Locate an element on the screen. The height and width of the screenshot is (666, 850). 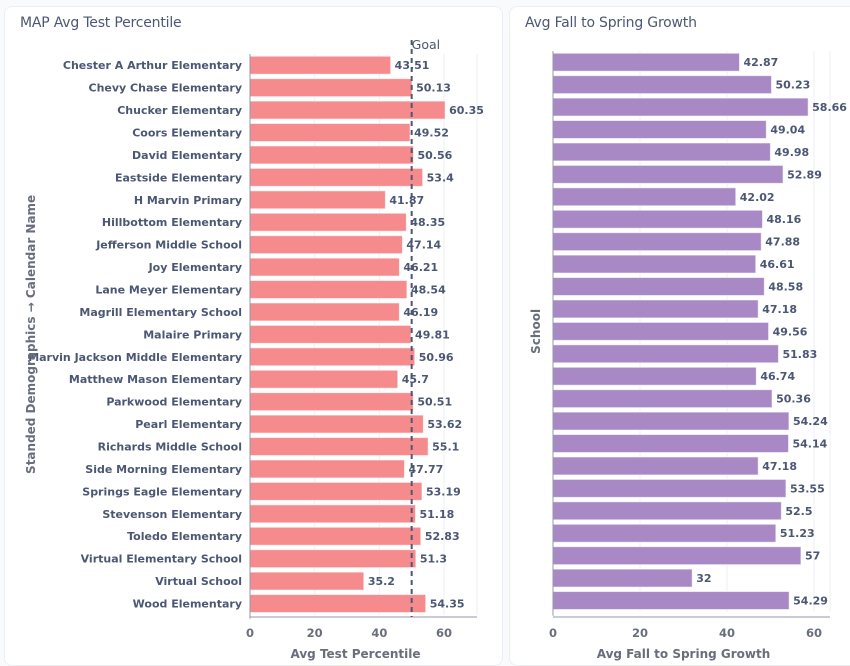
data-label: 46.61 is located at coordinates (777, 264).